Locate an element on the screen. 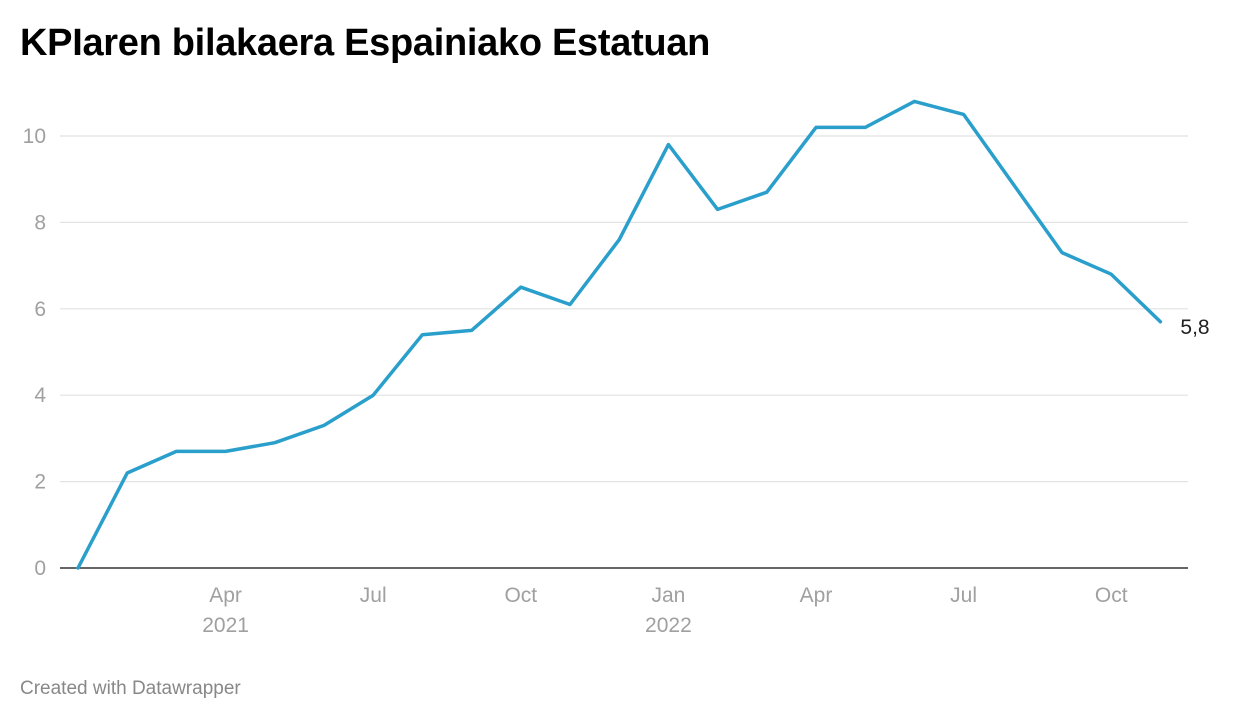 The image size is (1260, 724). x-tick-year-label: 2021 is located at coordinates (225, 625).